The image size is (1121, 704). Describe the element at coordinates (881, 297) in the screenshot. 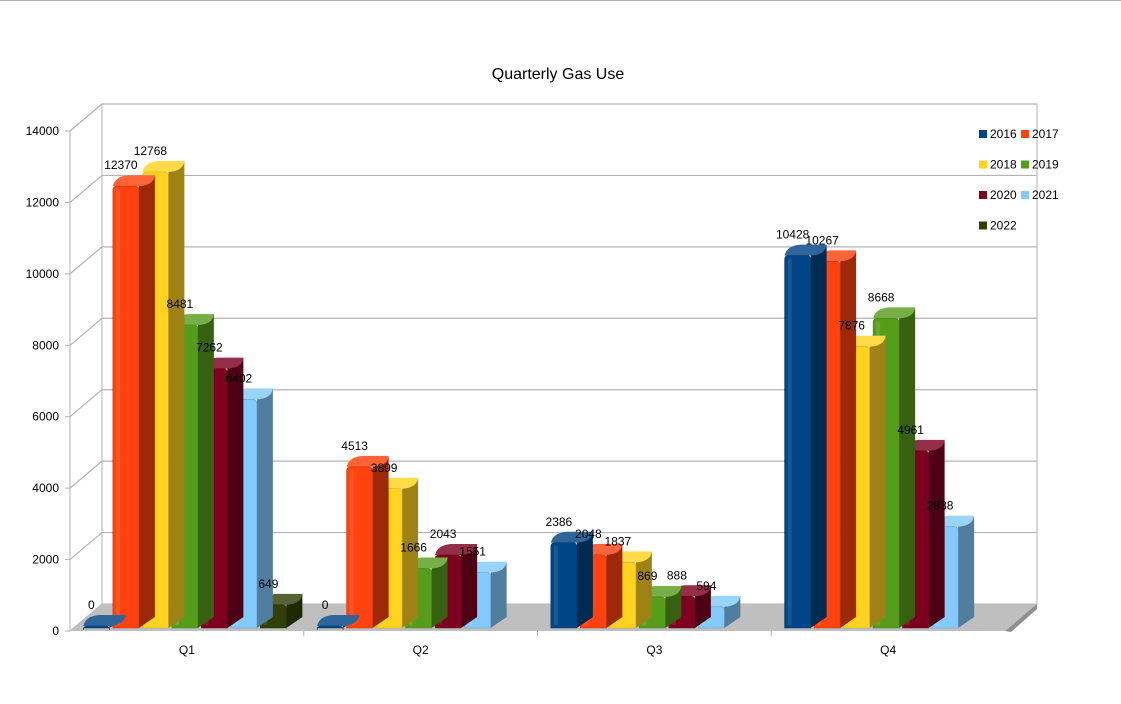

I see `data-label: 8668` at that location.